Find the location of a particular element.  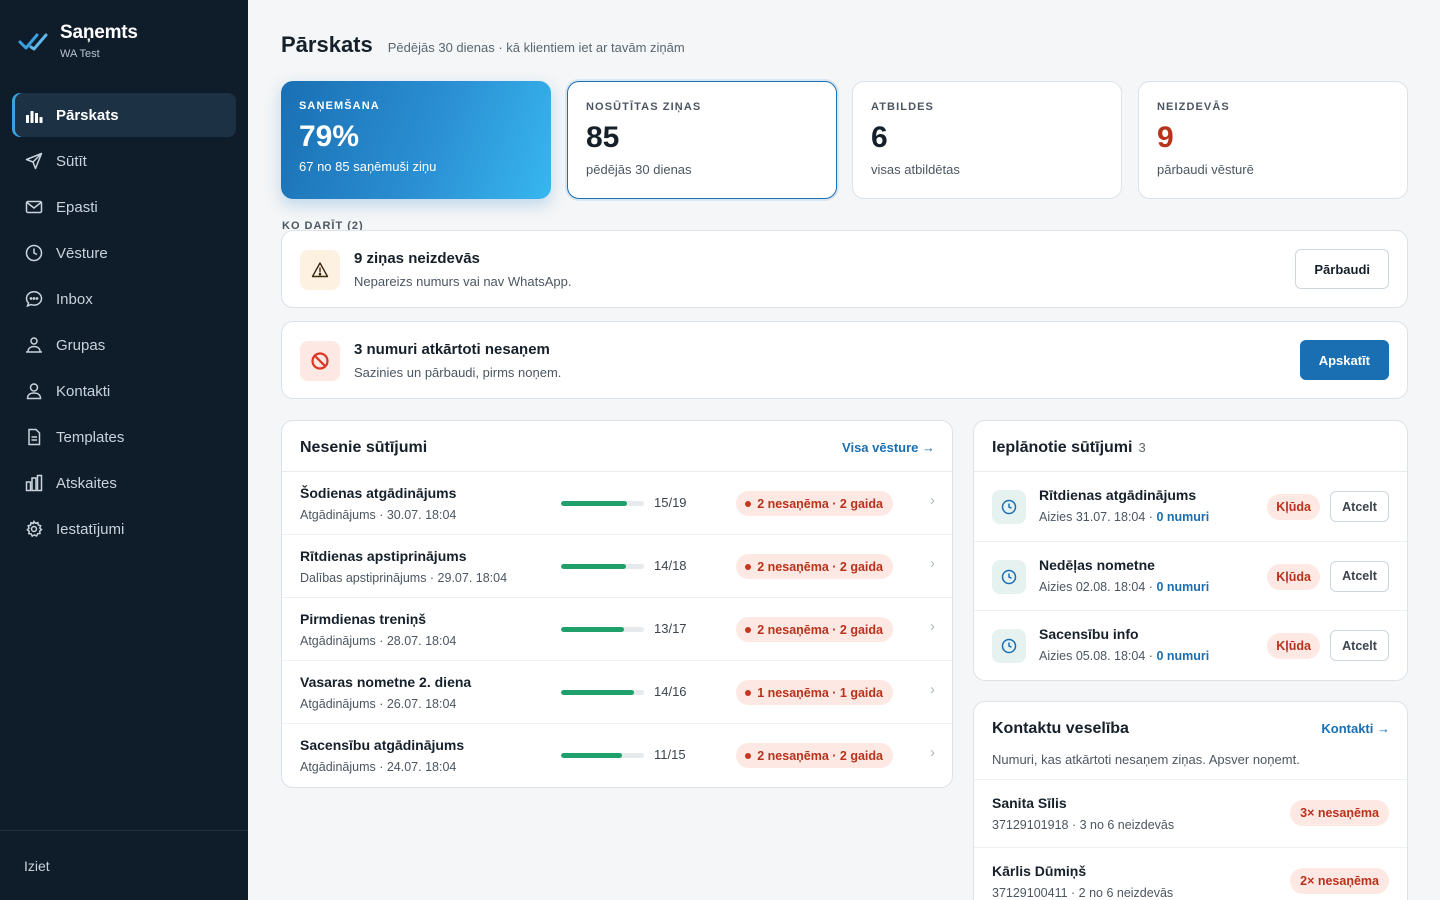

brand: Saņemts WA Test is located at coordinates (78, 41).